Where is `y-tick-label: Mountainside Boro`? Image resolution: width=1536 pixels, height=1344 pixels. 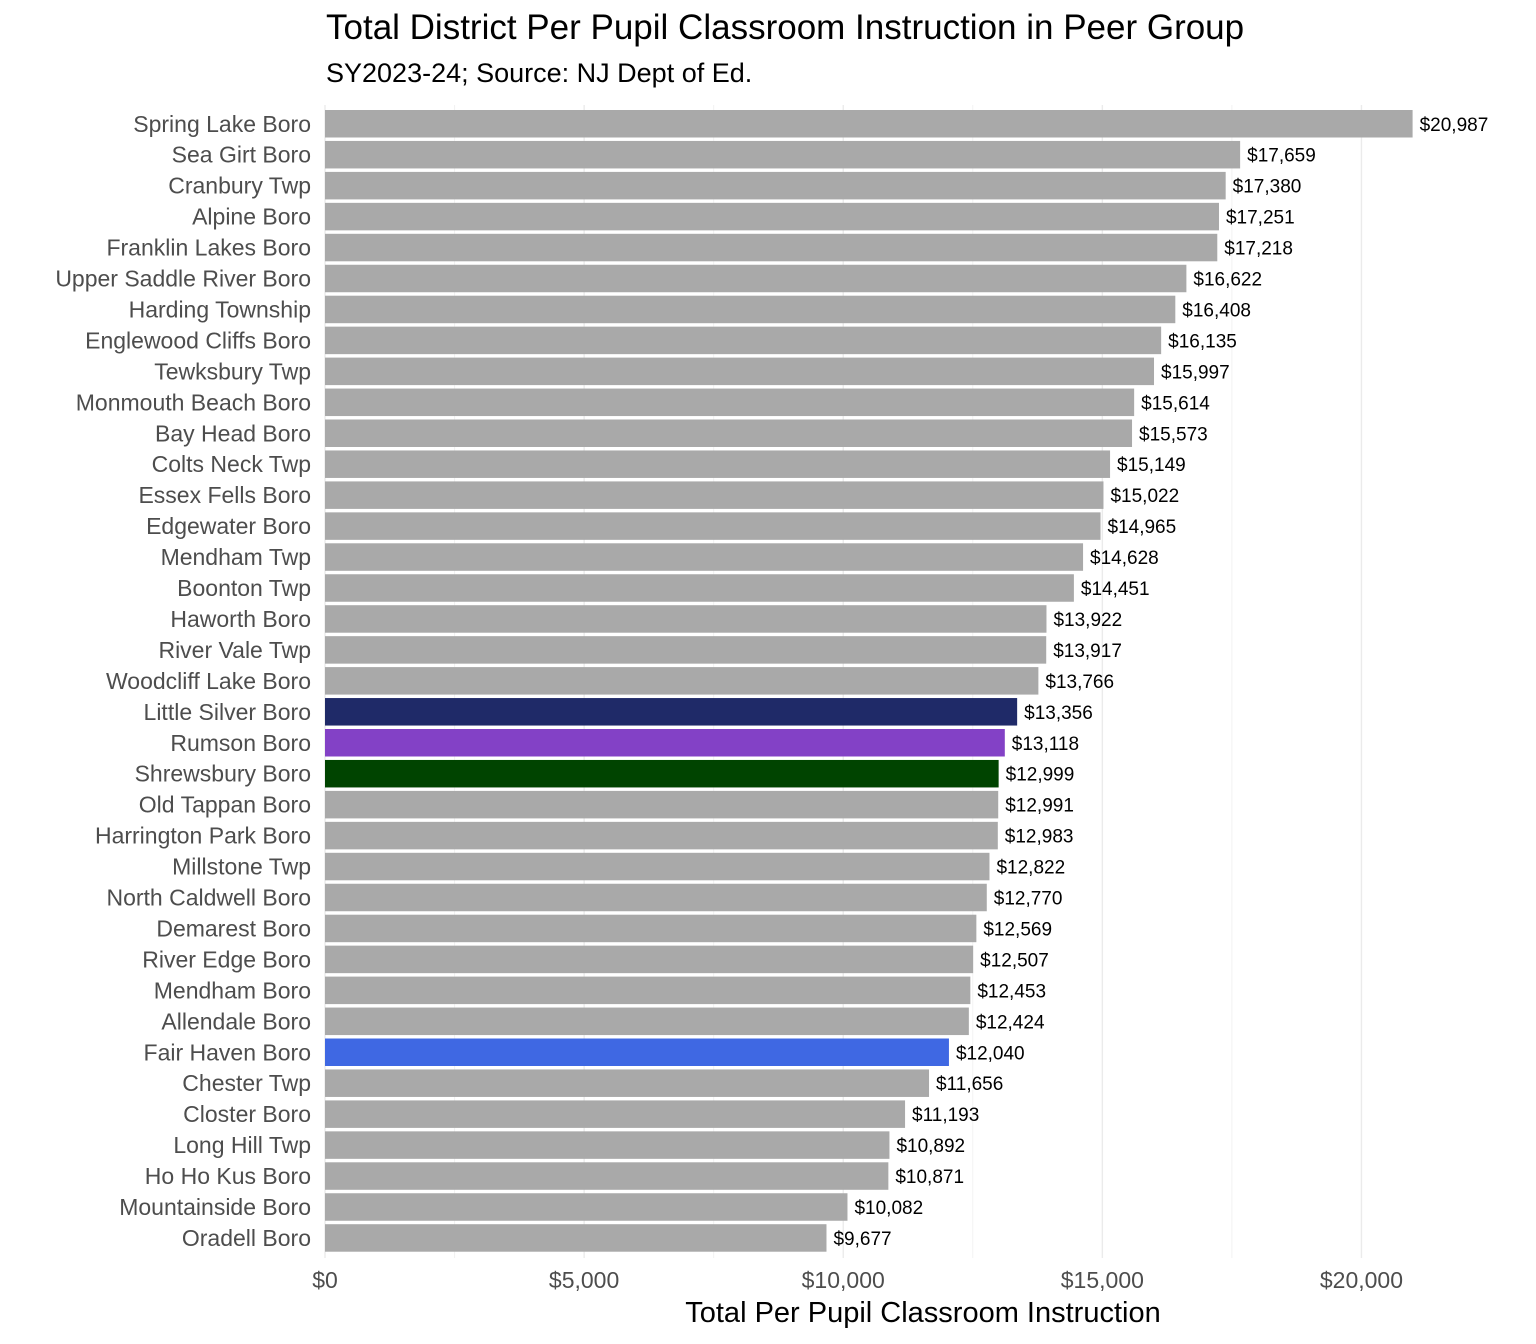 y-tick-label: Mountainside Boro is located at coordinates (215, 1207).